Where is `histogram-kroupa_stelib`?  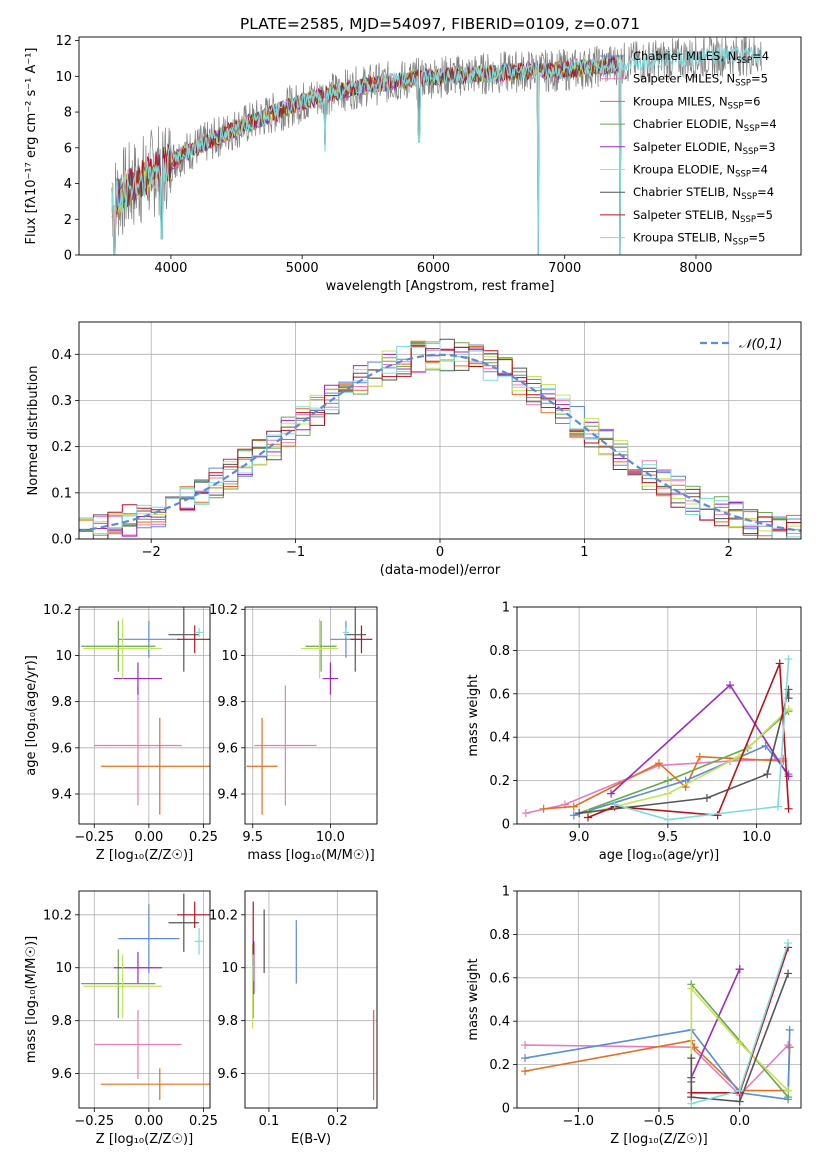
histogram-kroupa_stelib is located at coordinates (440, 440).